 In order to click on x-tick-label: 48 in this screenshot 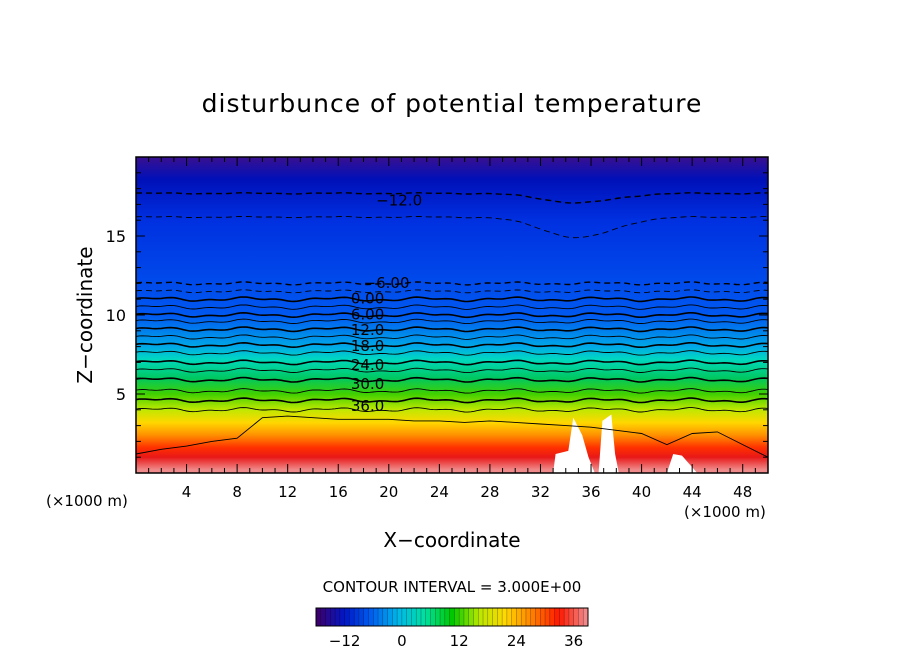, I will do `click(742, 492)`.